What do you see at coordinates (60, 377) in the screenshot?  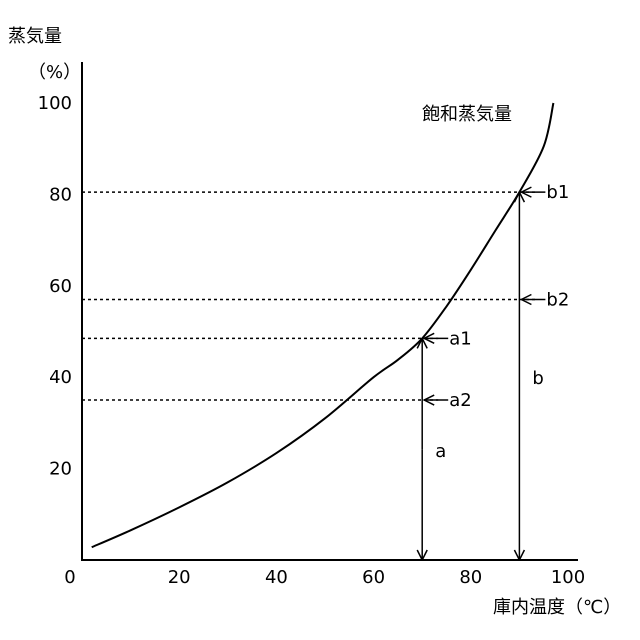 I see `y-tick-label: 40` at bounding box center [60, 377].